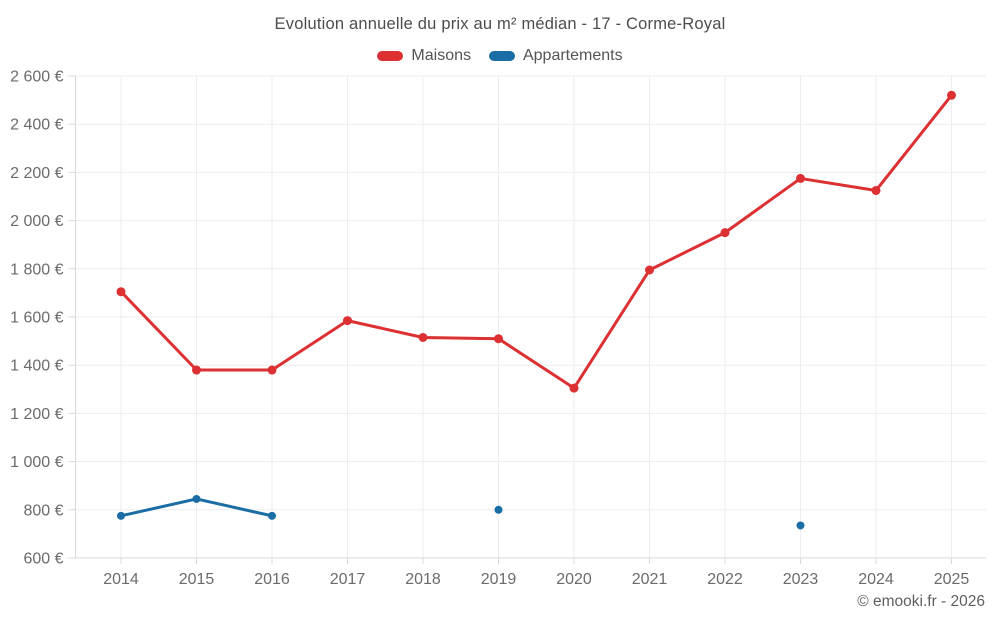  What do you see at coordinates (196, 370) in the screenshot?
I see `data-point-maisons-2015` at bounding box center [196, 370].